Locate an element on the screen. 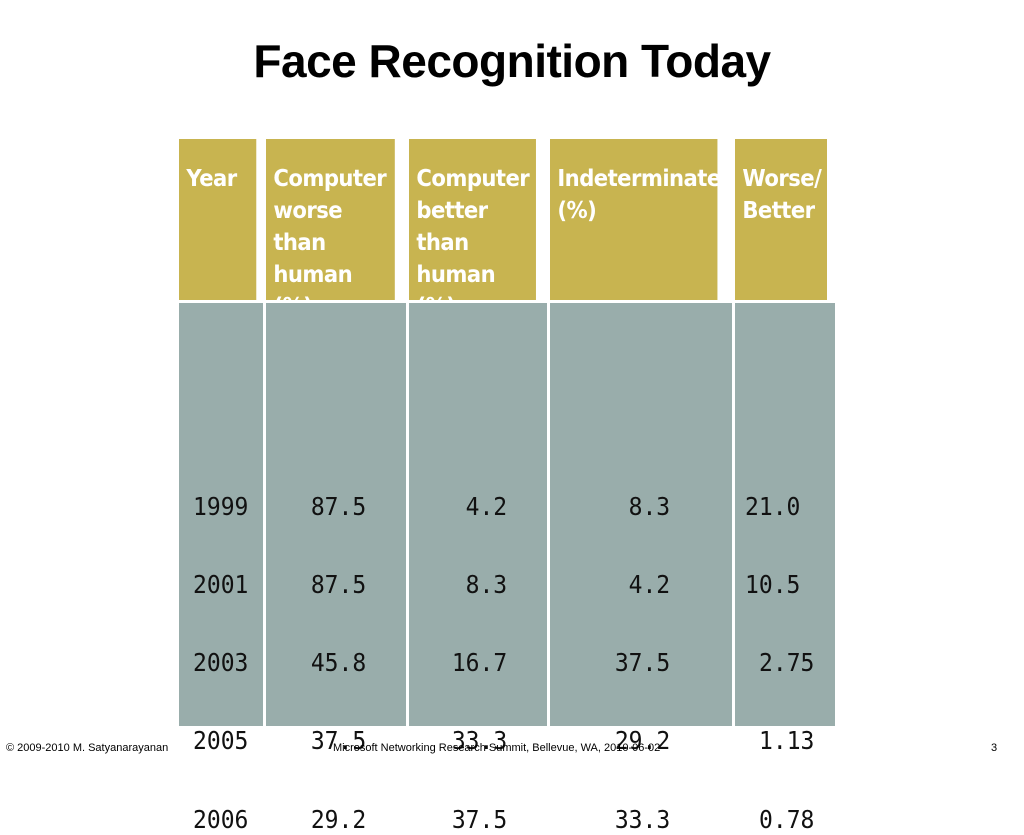  cell-computer-better: 16.7 is located at coordinates (479, 662).